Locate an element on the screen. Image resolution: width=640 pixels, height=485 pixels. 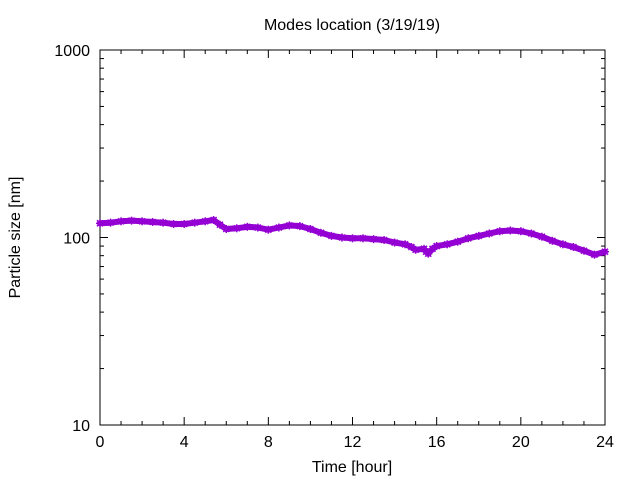
x-tick-label: 16 is located at coordinates (437, 442).